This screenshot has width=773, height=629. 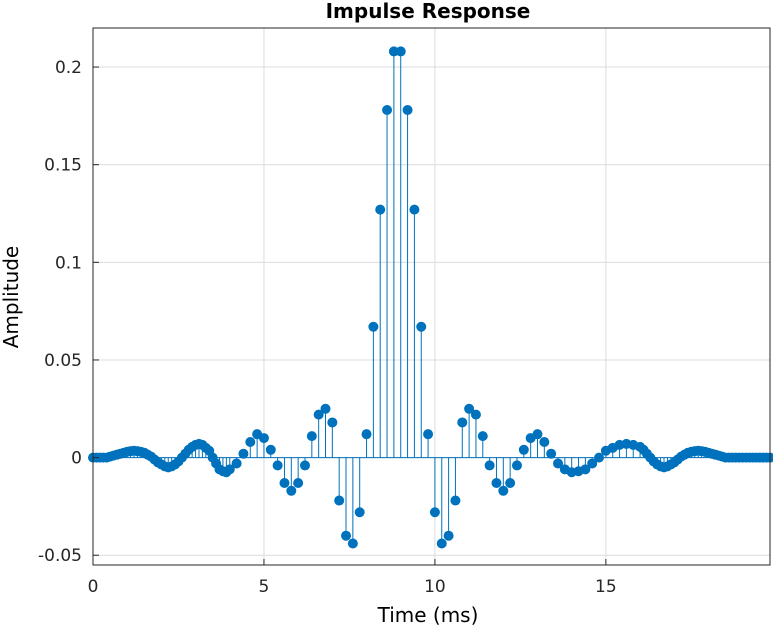 I want to click on x-tick-label: 5, so click(x=264, y=587).